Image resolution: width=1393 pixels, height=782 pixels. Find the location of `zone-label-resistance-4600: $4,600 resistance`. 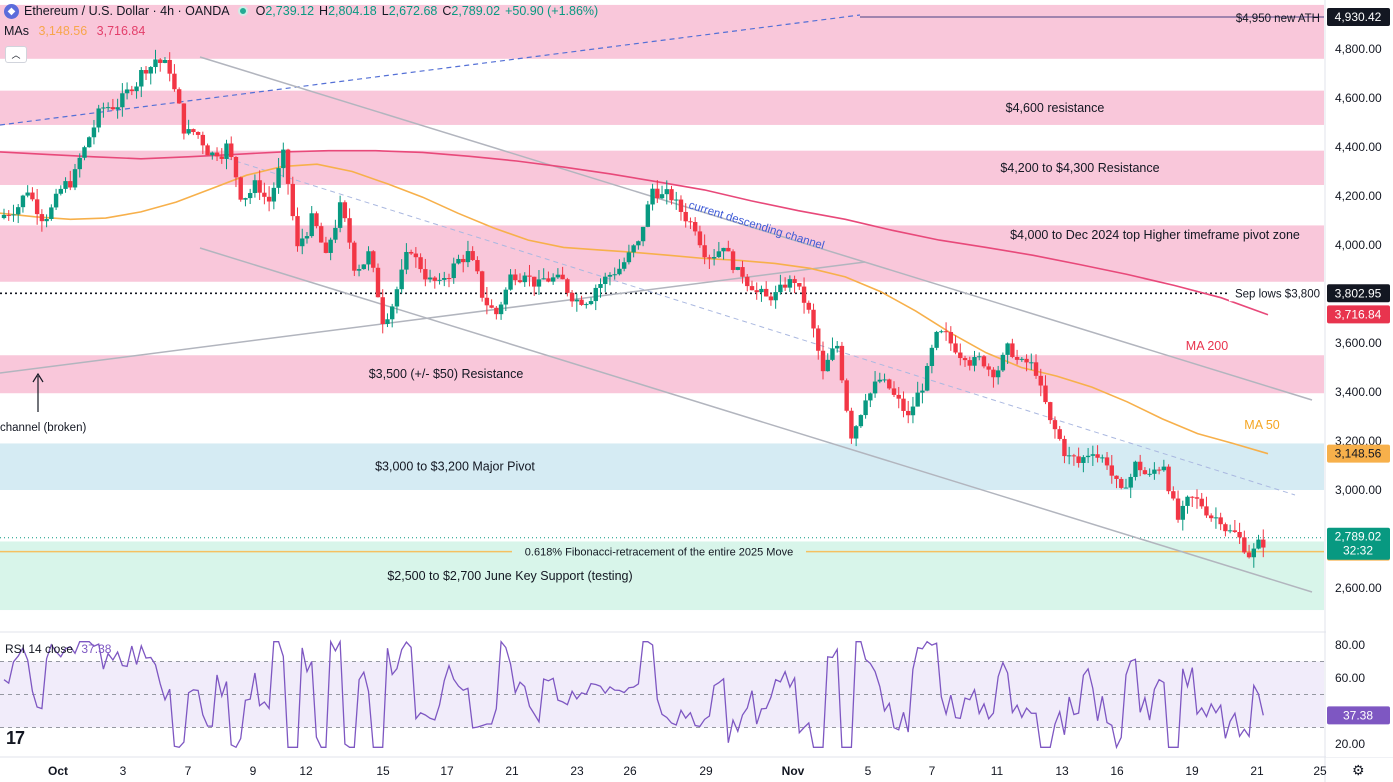

zone-label-resistance-4600: $4,600 resistance is located at coordinates (1055, 108).